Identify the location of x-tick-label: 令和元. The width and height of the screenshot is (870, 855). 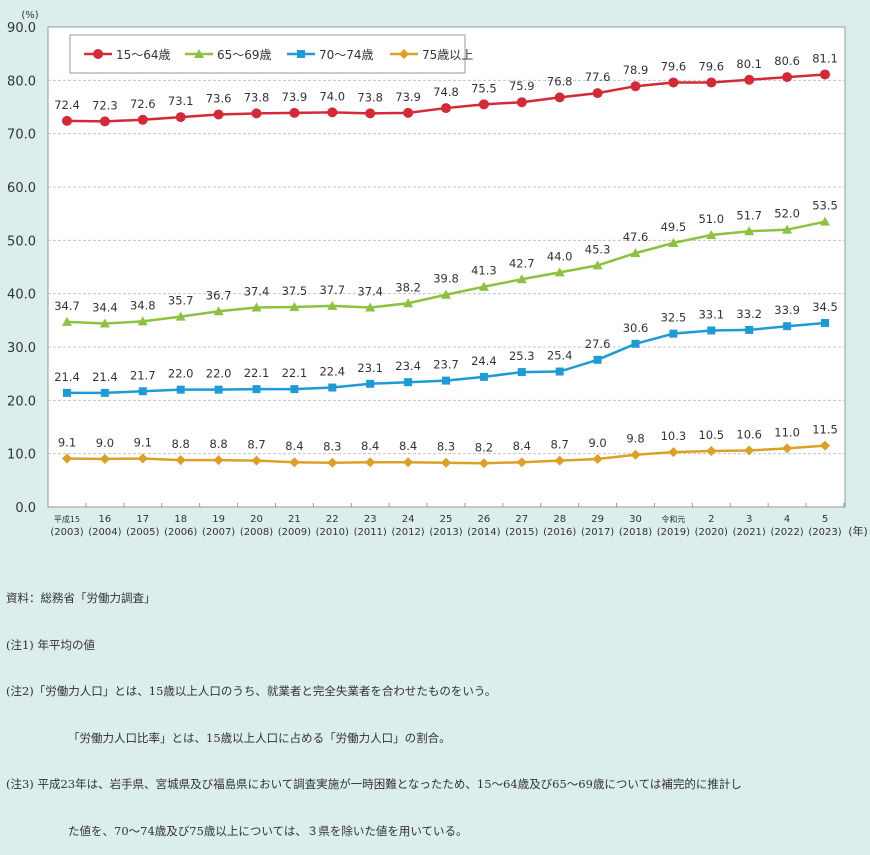
(673, 519).